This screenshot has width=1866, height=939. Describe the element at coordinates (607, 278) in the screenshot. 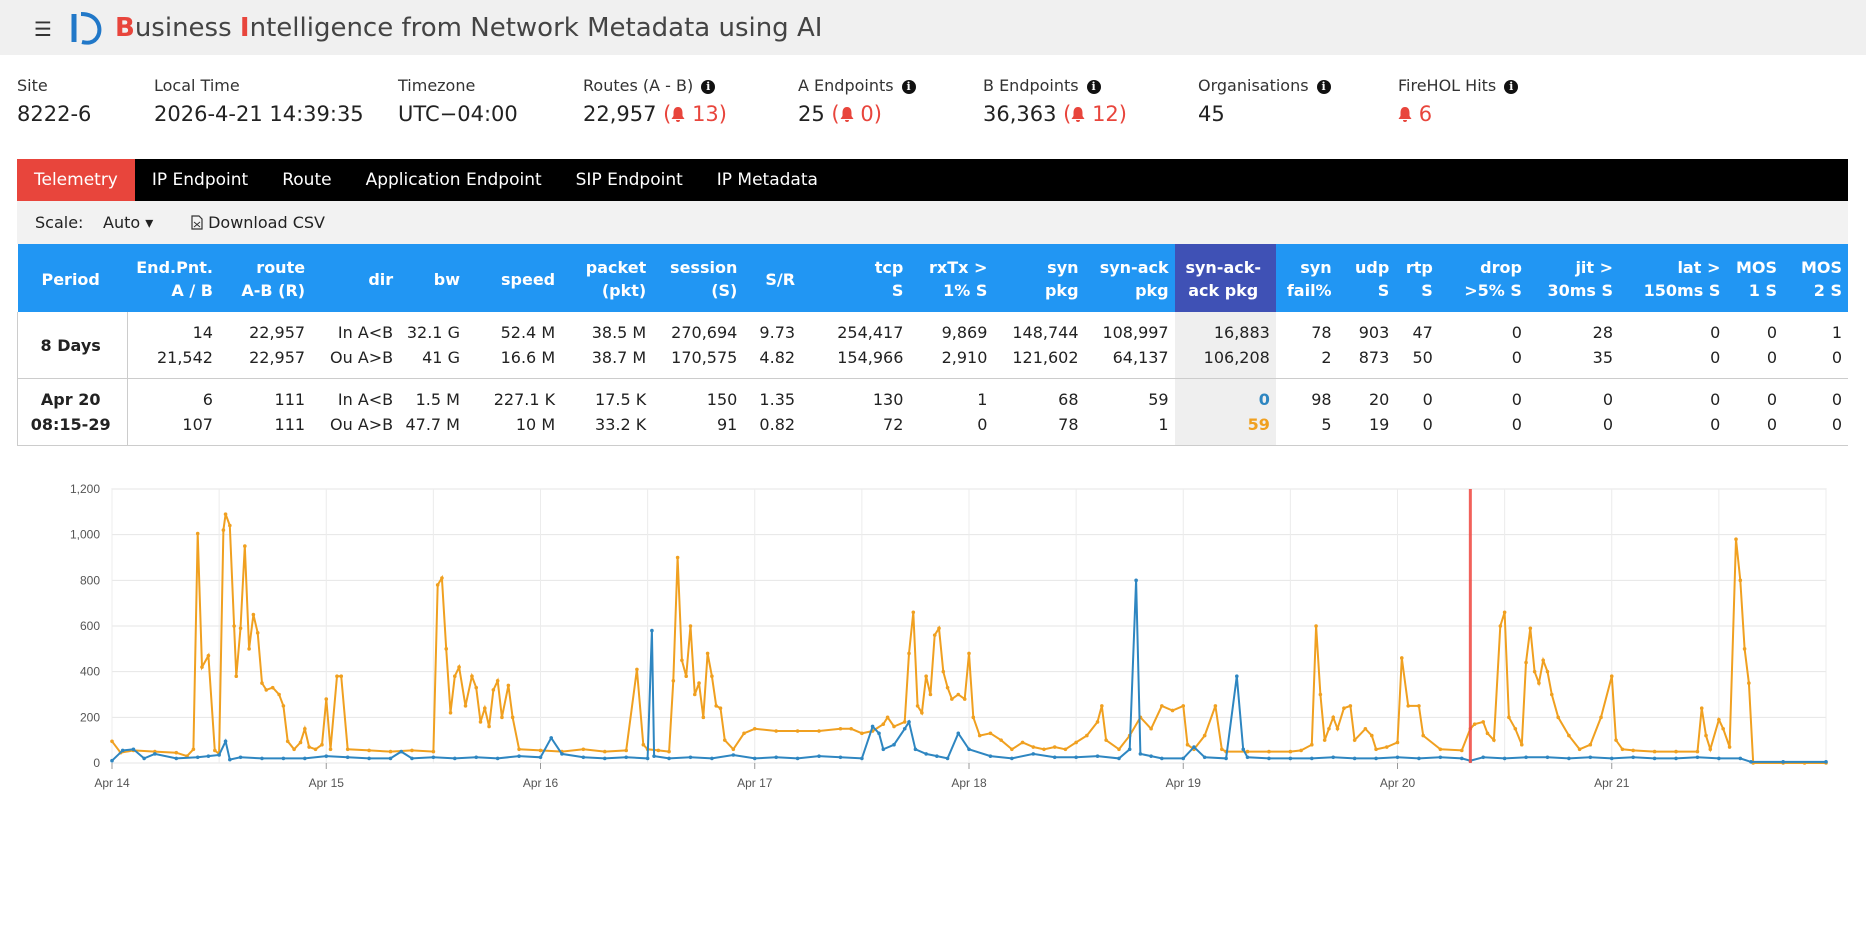

I see `column-header: packet (pkt)` at that location.